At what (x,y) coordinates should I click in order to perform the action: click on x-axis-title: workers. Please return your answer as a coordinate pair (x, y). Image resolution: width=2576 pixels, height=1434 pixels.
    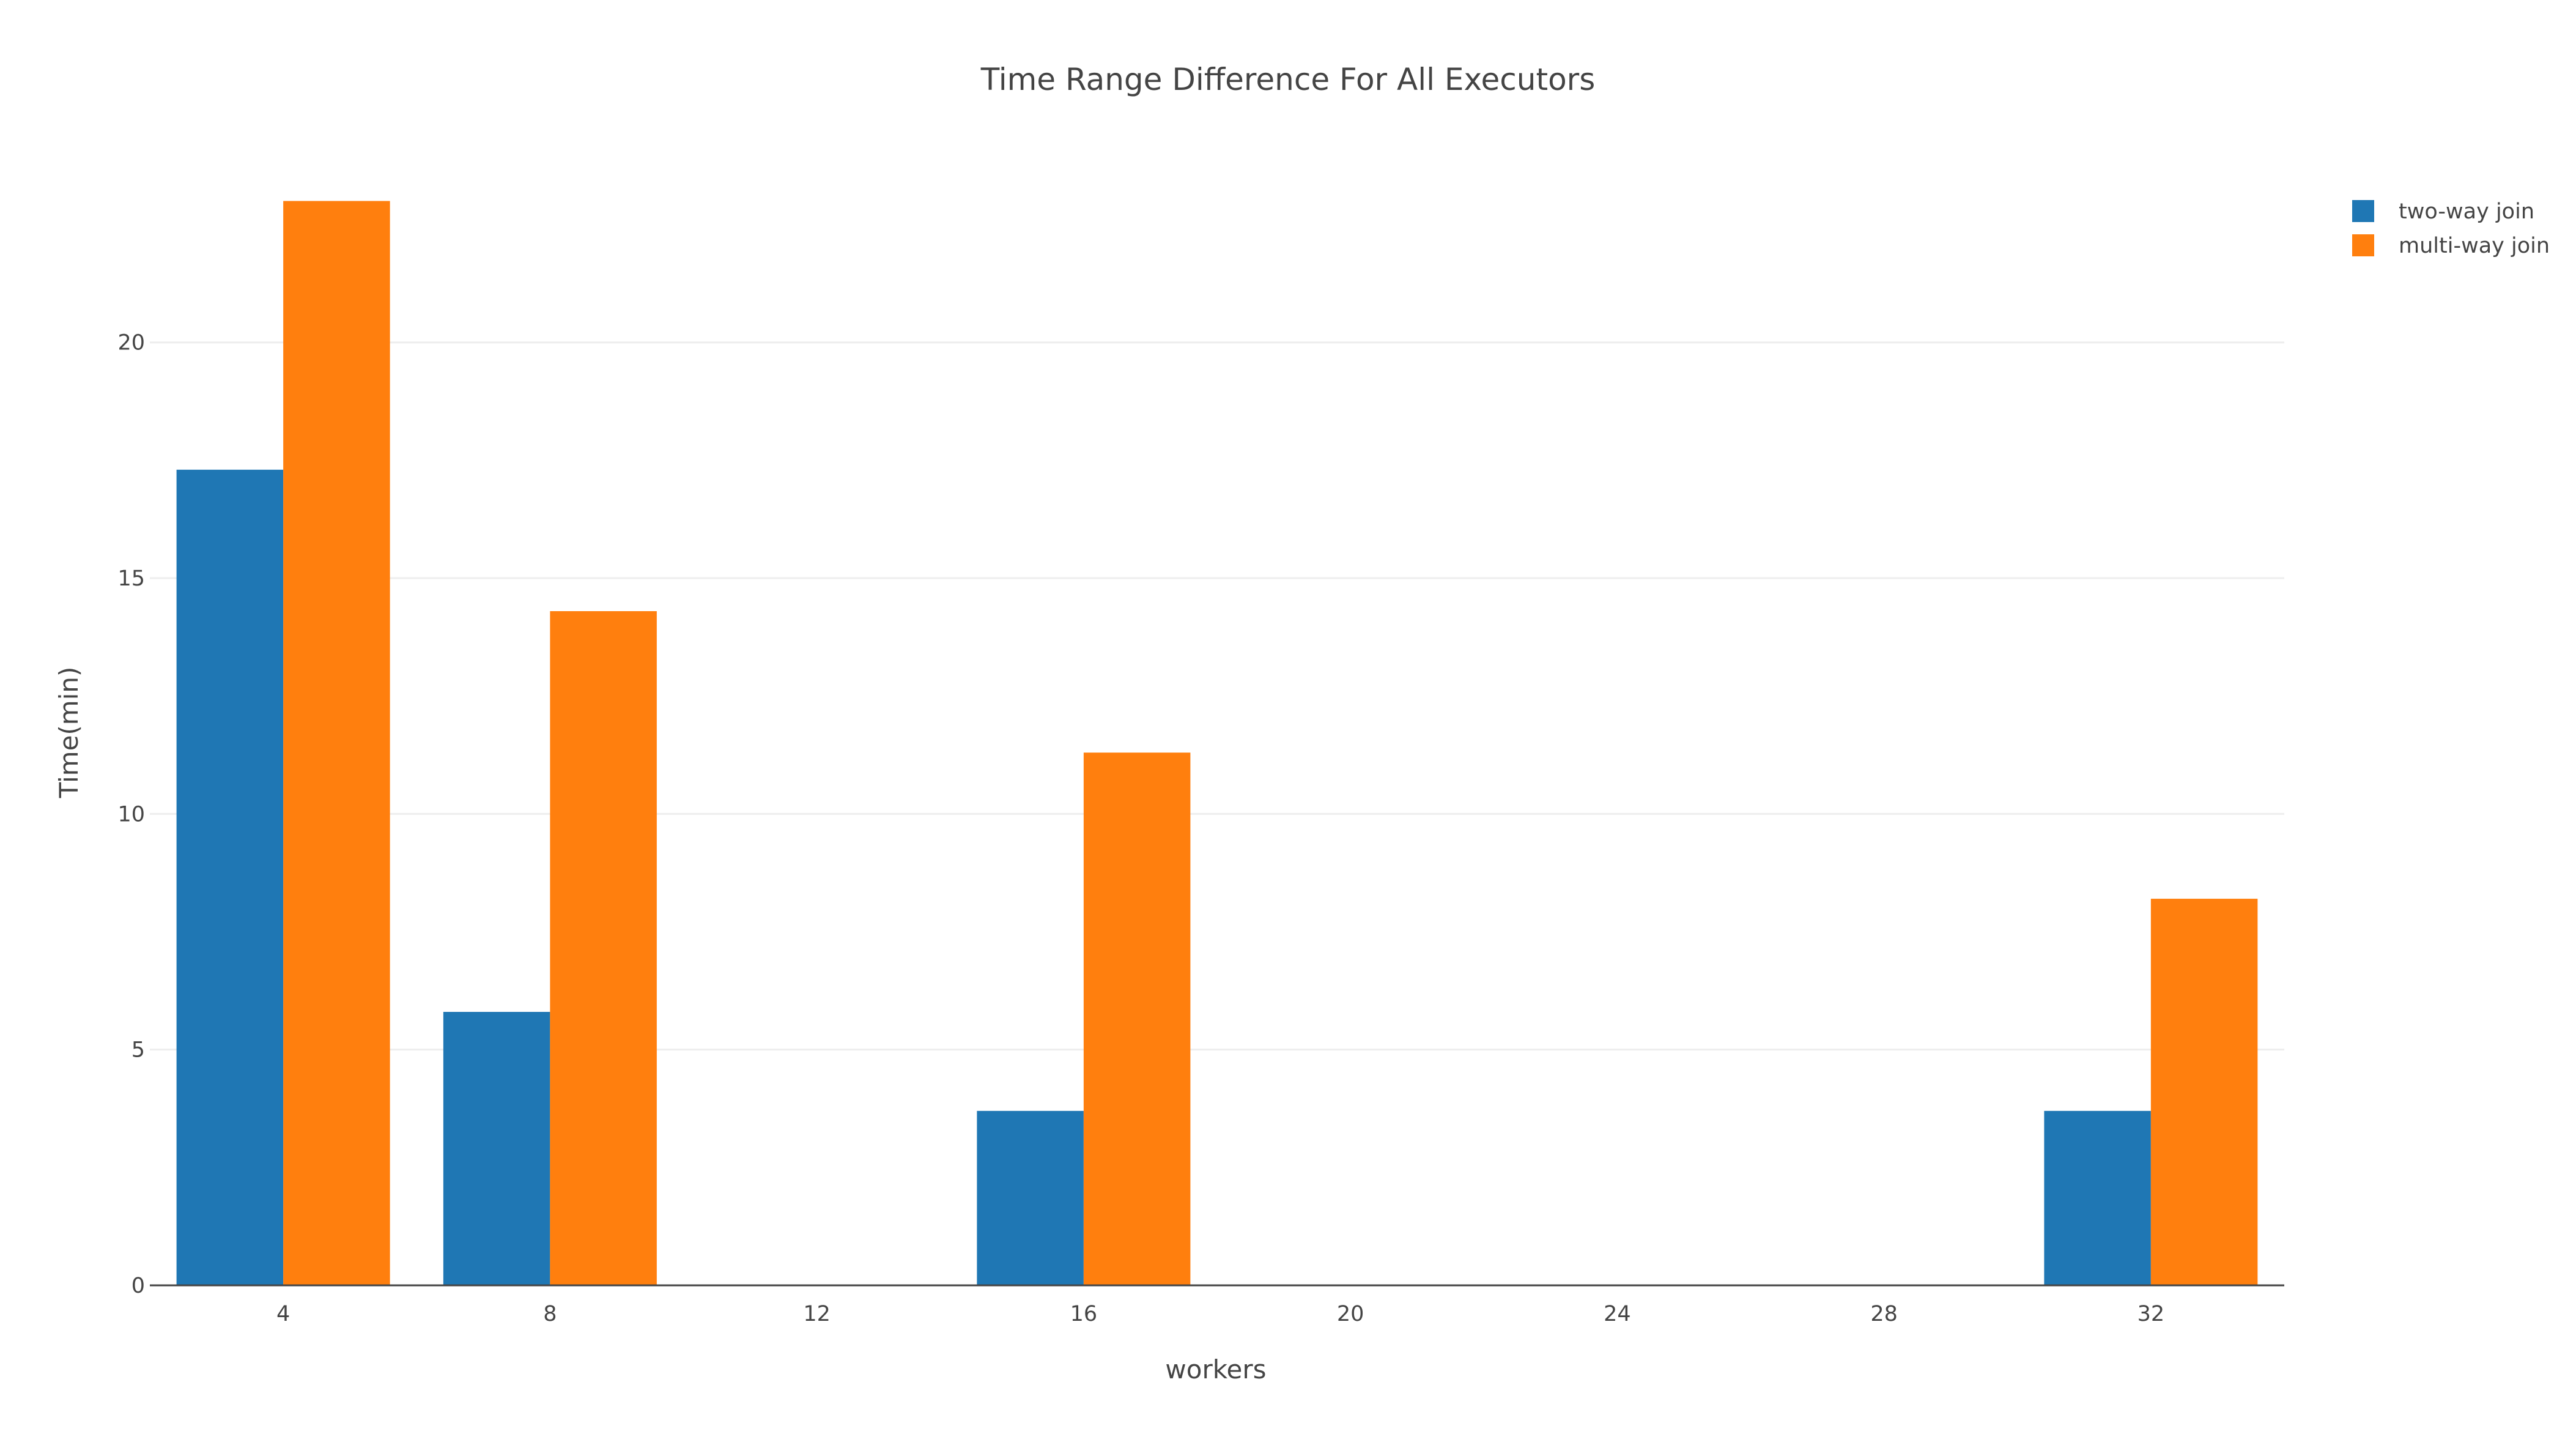
    Looking at the image, I should click on (1215, 1369).